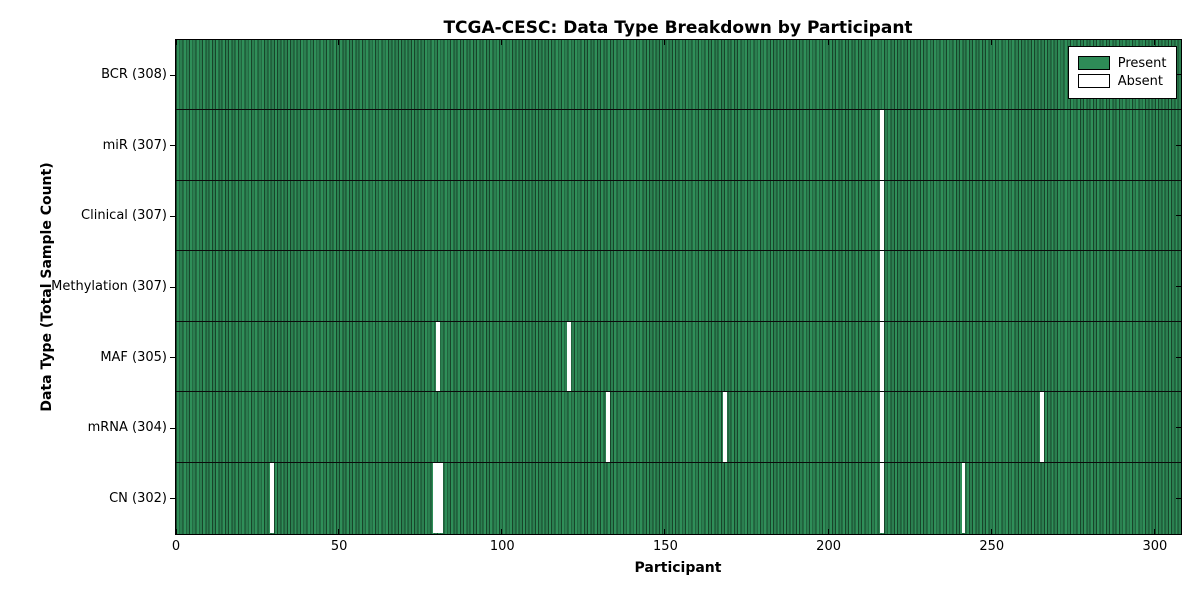  What do you see at coordinates (502, 546) in the screenshot?
I see `x-tick-label: 100` at bounding box center [502, 546].